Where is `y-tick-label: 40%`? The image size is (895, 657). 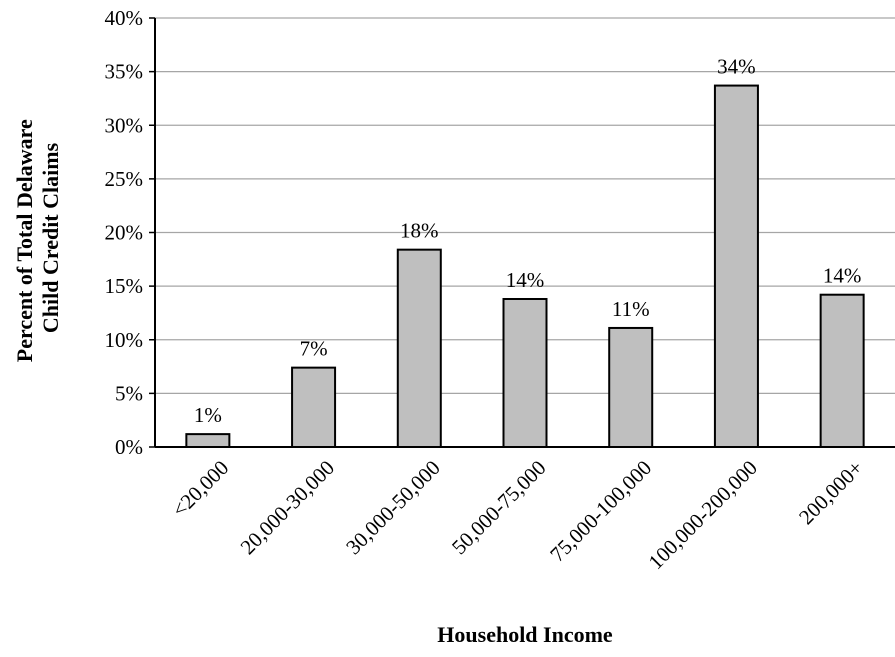
y-tick-label: 40% is located at coordinates (124, 18).